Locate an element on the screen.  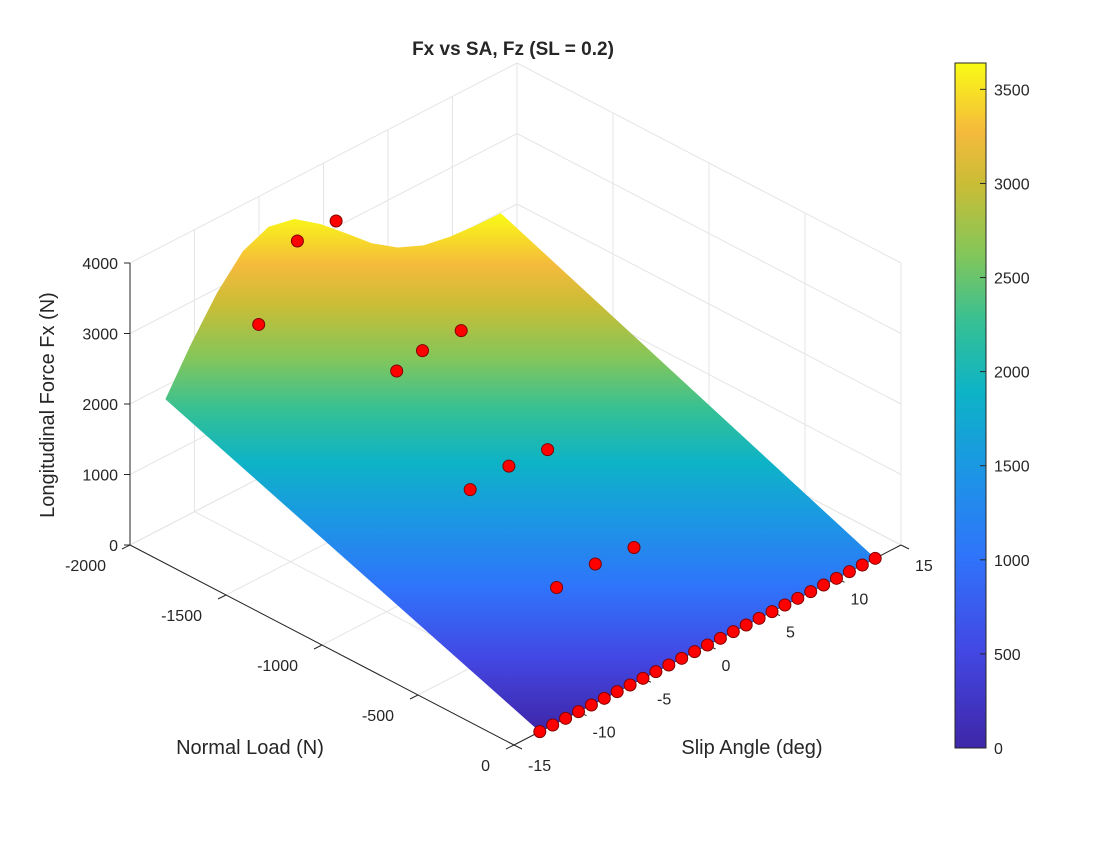
colorbar-tick-label: 1500 is located at coordinates (1012, 467).